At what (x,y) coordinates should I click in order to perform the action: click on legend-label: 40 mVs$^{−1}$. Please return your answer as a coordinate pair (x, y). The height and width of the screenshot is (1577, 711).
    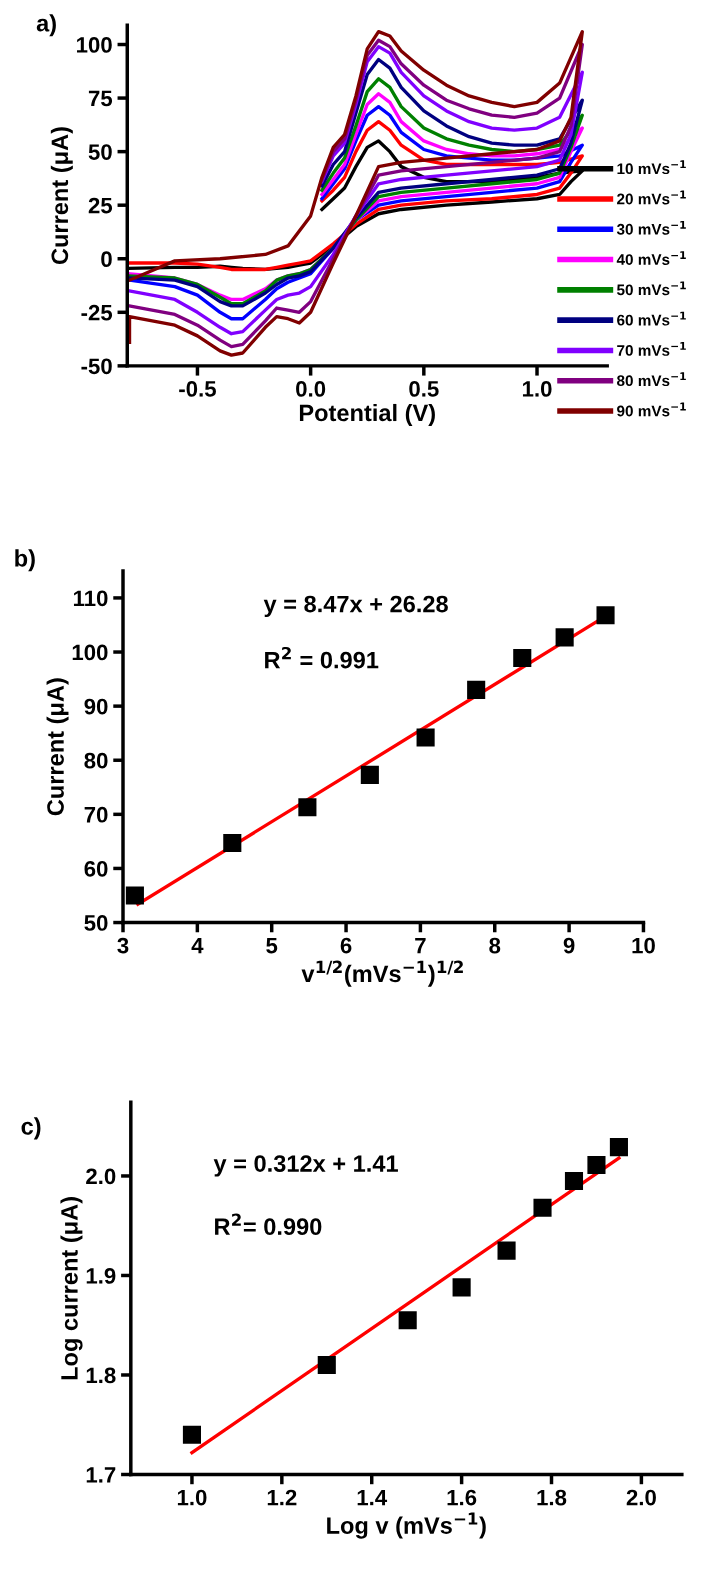
    Looking at the image, I should click on (651, 258).